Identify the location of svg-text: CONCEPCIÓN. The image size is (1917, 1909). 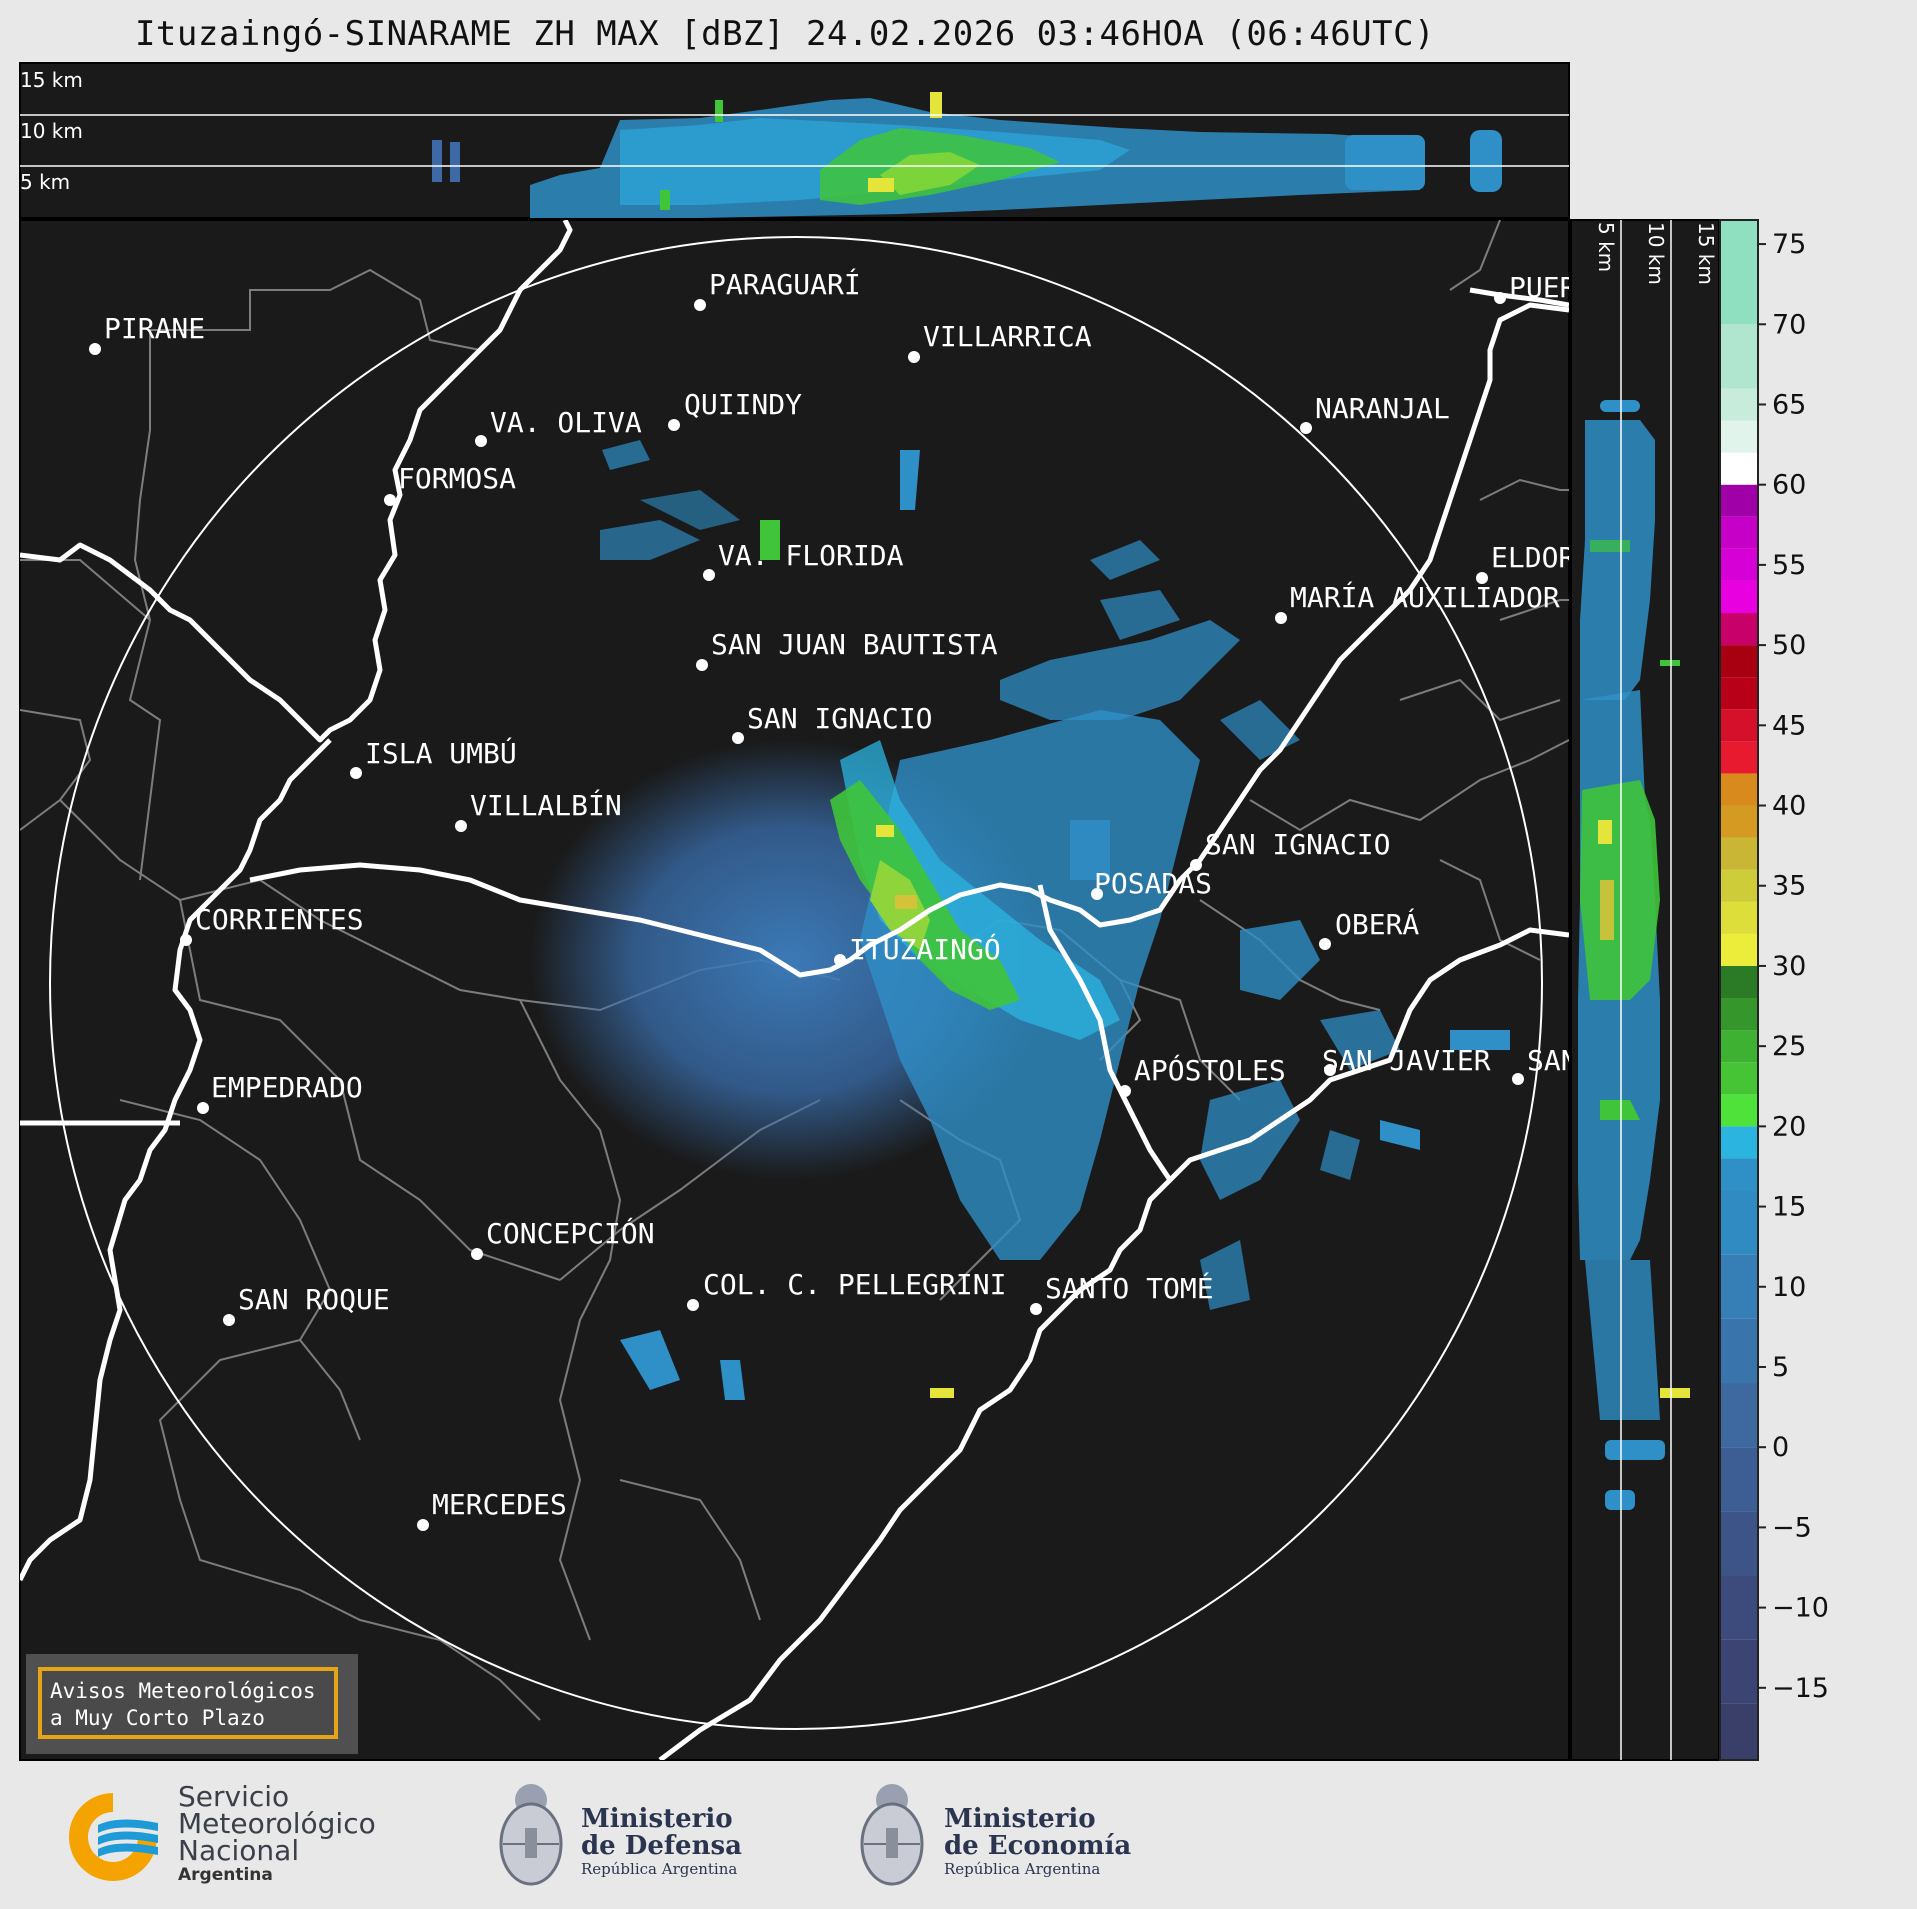
(570, 1233).